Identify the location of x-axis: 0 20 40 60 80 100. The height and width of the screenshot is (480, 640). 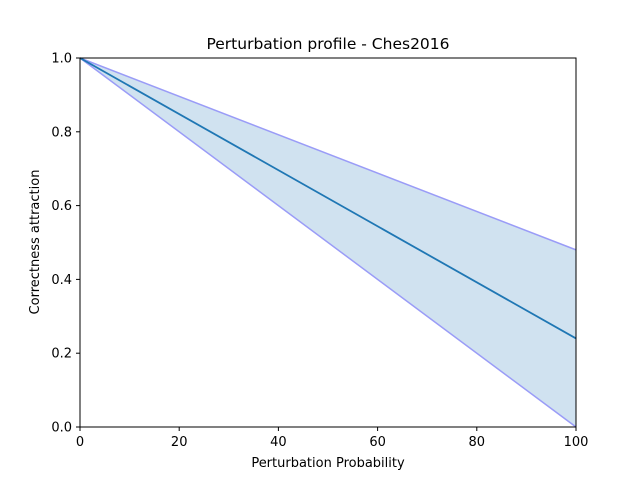
(332, 438).